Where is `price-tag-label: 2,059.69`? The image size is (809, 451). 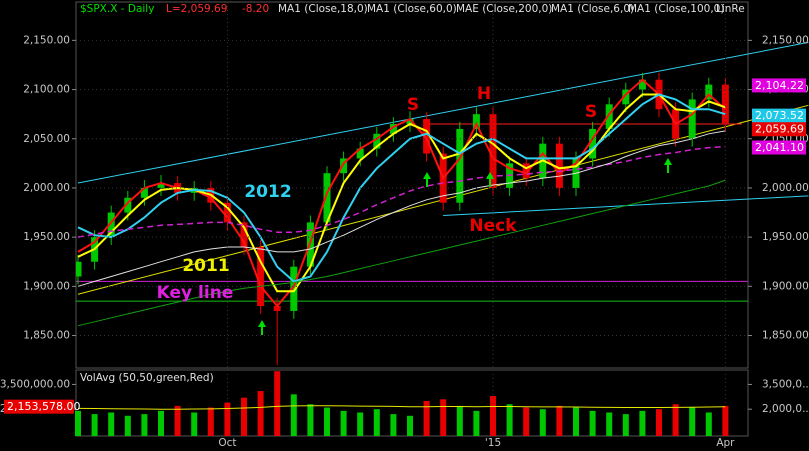
price-tag-label: 2,059.69 is located at coordinates (779, 129).